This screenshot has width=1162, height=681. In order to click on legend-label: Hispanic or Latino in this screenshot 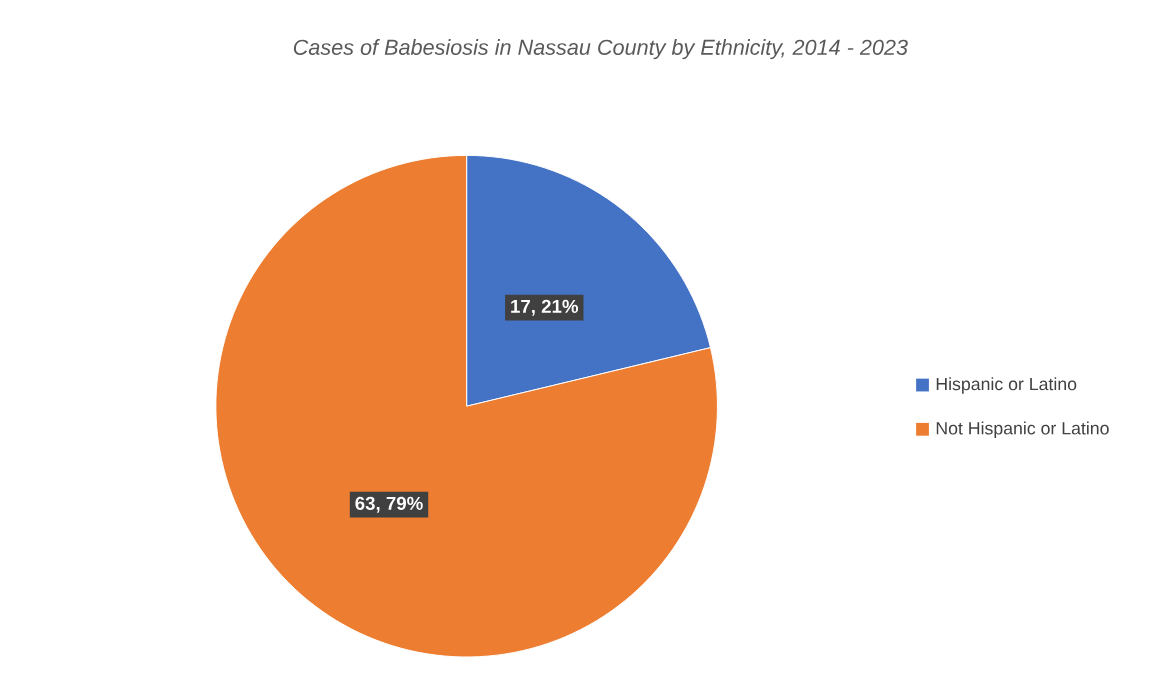, I will do `click(1006, 385)`.